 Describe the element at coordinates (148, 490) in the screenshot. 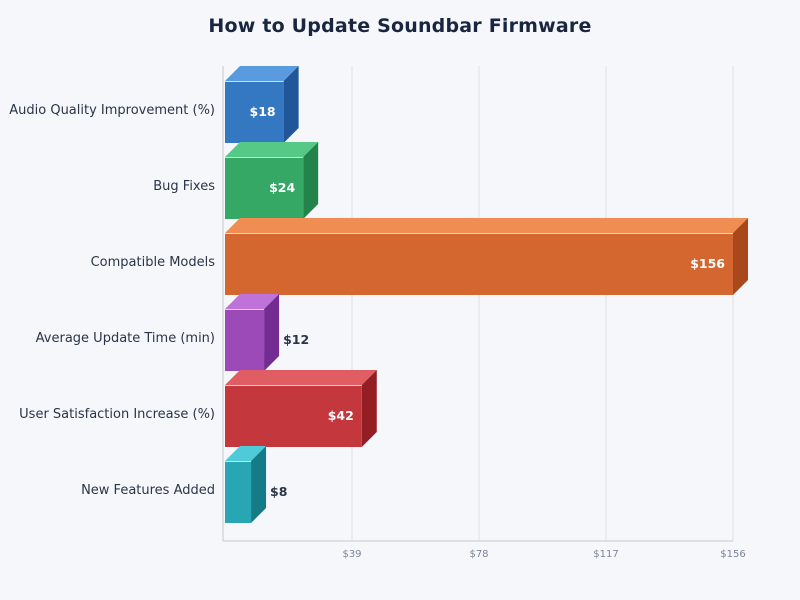

I see `category-label: New Features Added` at that location.